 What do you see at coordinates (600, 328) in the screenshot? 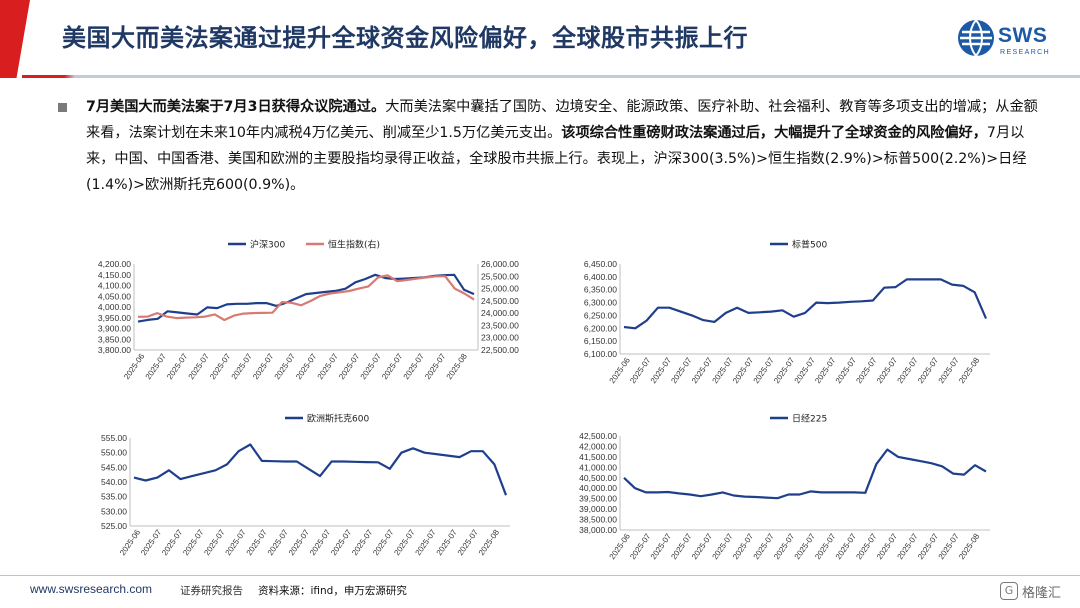
I see `y-tick-label: 6,200.00` at bounding box center [600, 328].